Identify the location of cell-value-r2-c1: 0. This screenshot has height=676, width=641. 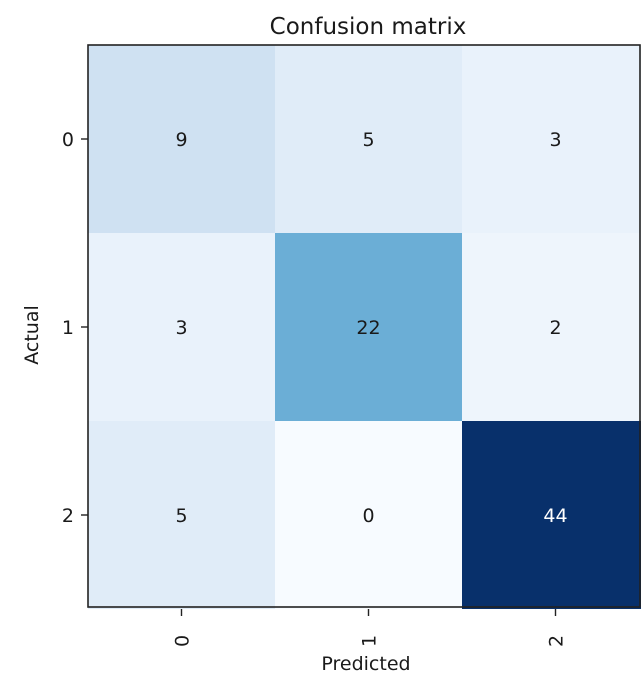
(368, 516).